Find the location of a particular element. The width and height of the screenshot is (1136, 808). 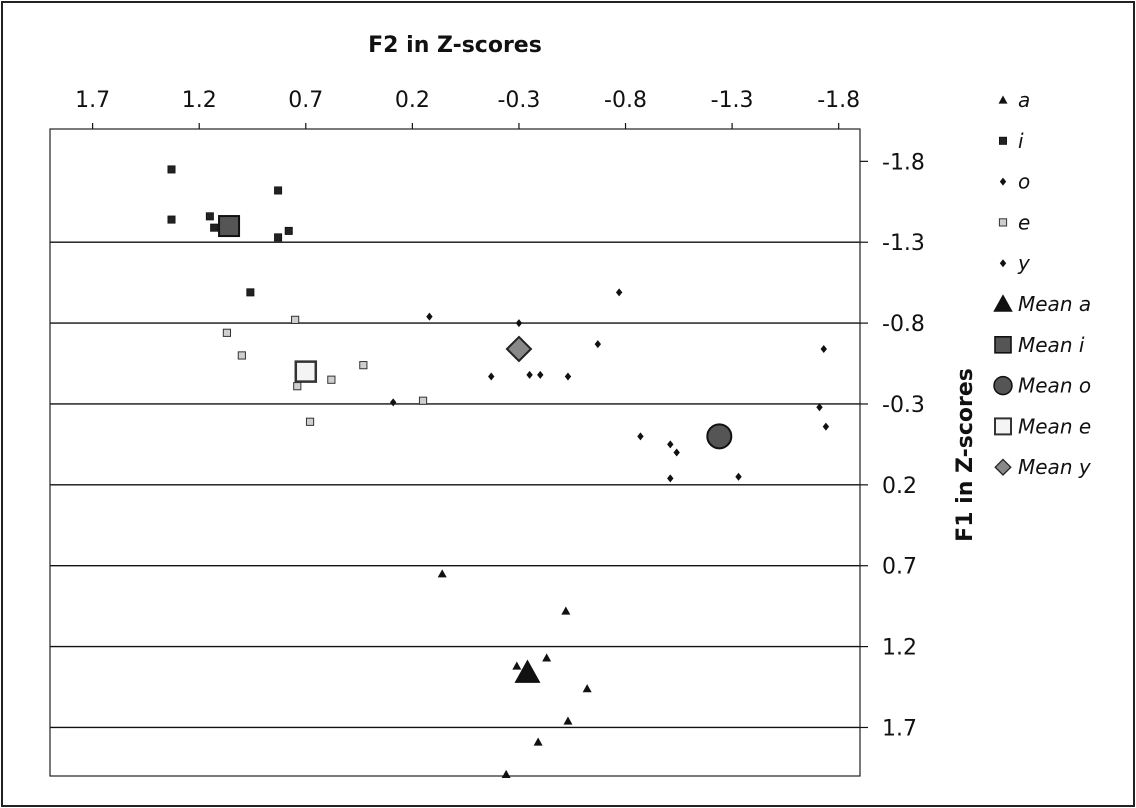

legend-marker-mean-o is located at coordinates (1003, 385).